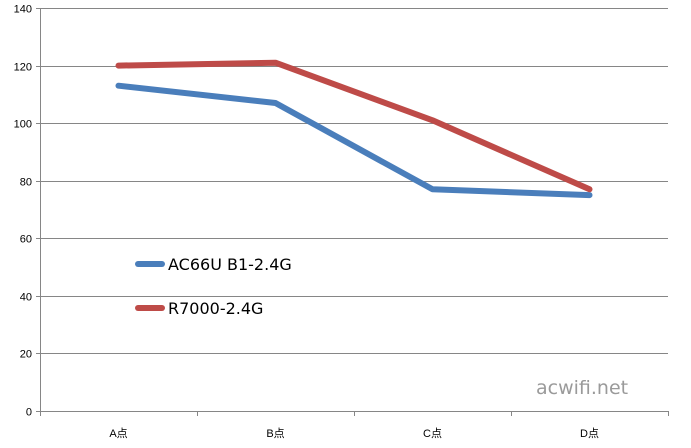  I want to click on y-tick-label: 60, so click(26, 240).